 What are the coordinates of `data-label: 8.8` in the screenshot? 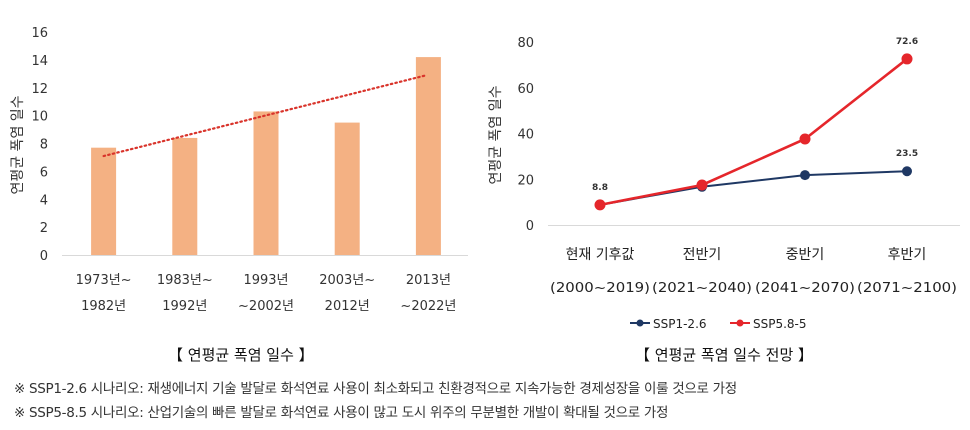 It's located at (600, 188).